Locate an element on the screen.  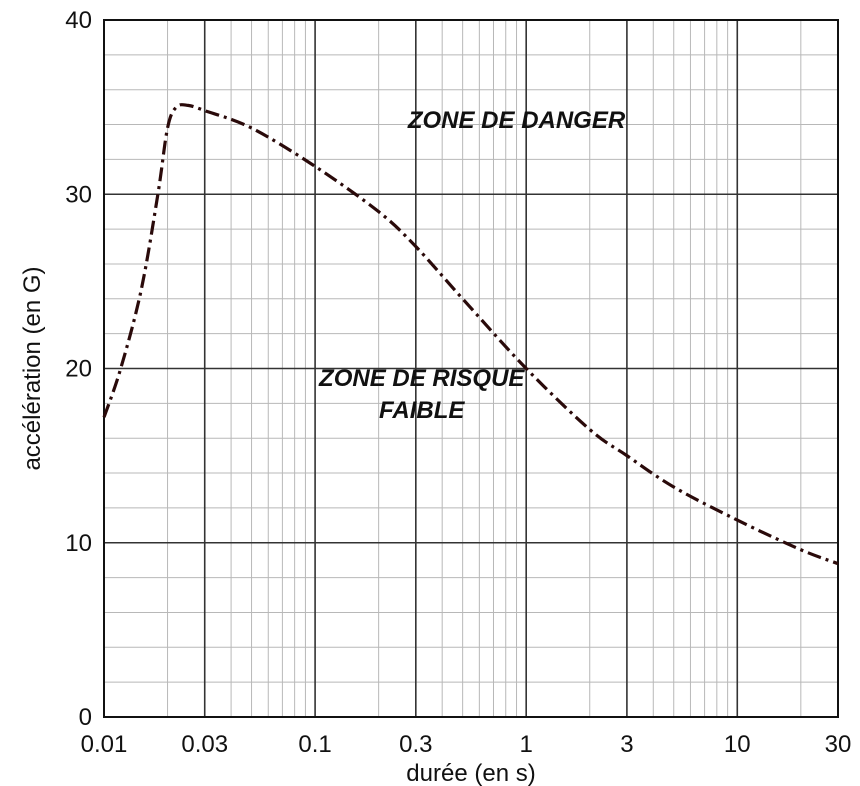
y-tick-label: 0 is located at coordinates (85, 717).